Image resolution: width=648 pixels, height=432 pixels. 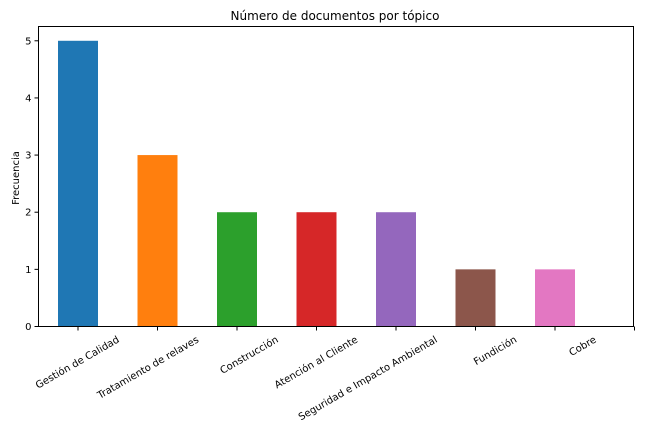 What do you see at coordinates (249, 355) in the screenshot?
I see `x-tick-label: Construcción` at bounding box center [249, 355].